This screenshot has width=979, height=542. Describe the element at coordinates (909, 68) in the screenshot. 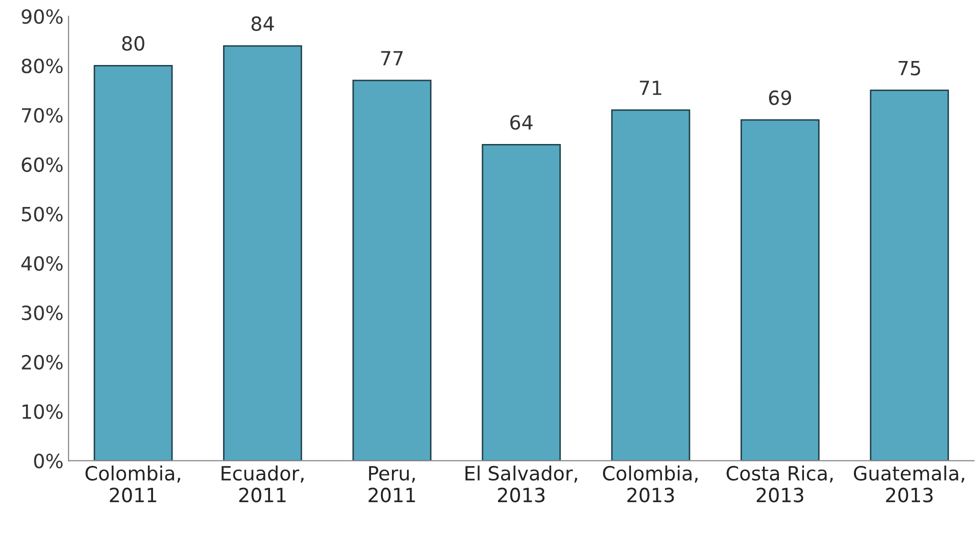

I see `data-label: 75` at that location.